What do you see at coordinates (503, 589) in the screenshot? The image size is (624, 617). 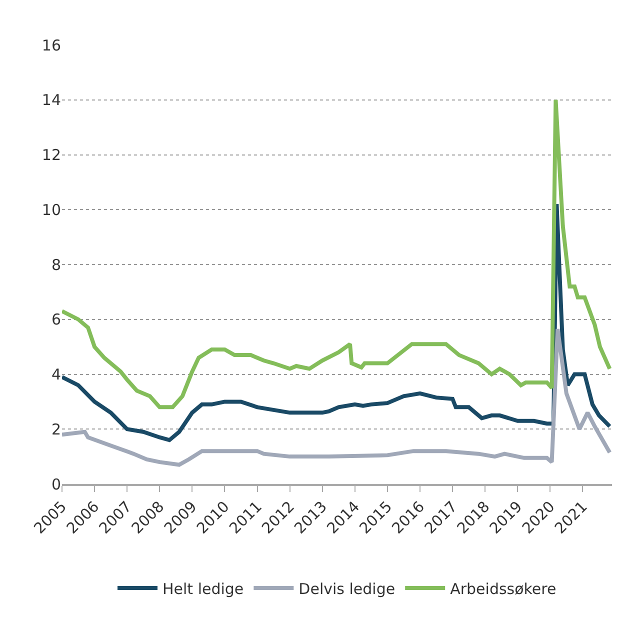 I see `legend-label: Arbeidssøkere` at bounding box center [503, 589].